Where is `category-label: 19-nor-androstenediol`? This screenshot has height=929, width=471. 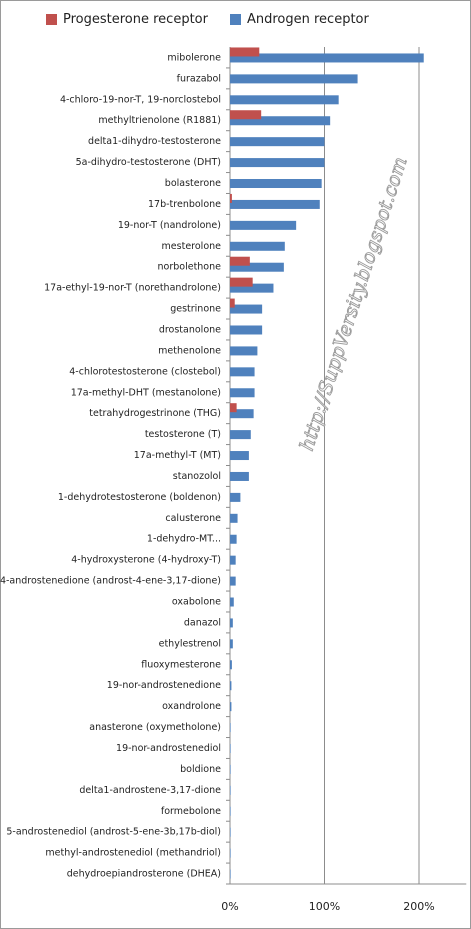
category-label: 19-nor-androstenediol is located at coordinates (168, 748).